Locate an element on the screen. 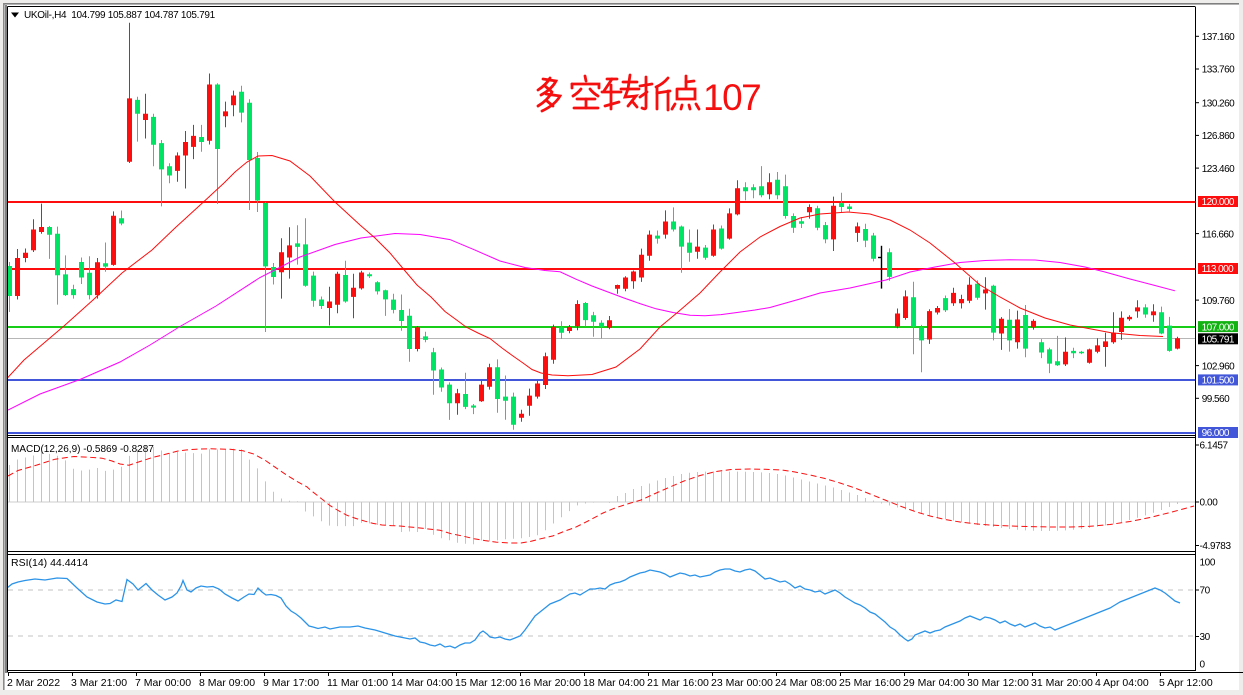 This screenshot has width=1243, height=695. svg-text: 126.860 is located at coordinates (1218, 136).